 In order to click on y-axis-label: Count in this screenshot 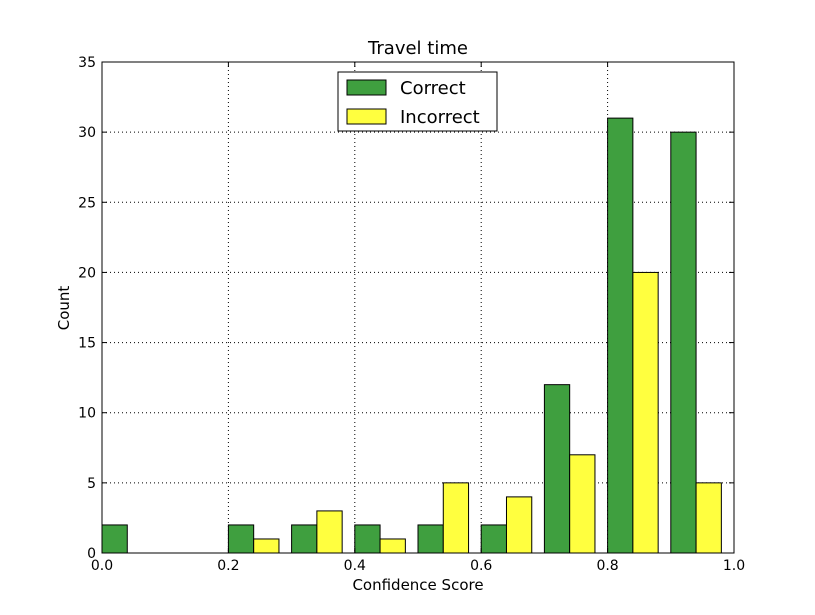, I will do `click(64, 308)`.